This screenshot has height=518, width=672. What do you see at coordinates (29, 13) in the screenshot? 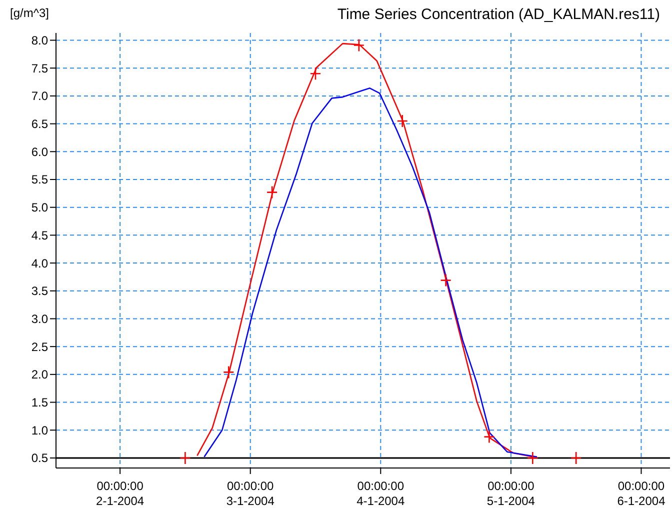
I see `y-axis-title: [g/m^3]` at bounding box center [29, 13].